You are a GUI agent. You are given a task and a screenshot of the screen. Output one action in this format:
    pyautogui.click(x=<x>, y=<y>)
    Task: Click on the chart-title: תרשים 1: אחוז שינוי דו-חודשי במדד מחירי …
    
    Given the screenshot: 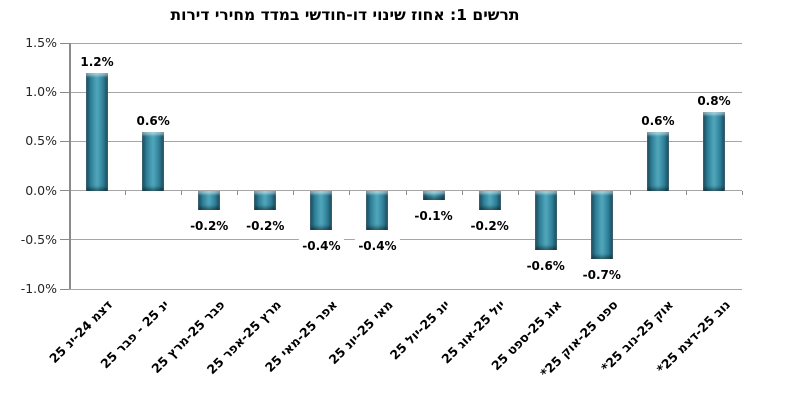 What is the action you would take?
    pyautogui.click(x=345, y=15)
    